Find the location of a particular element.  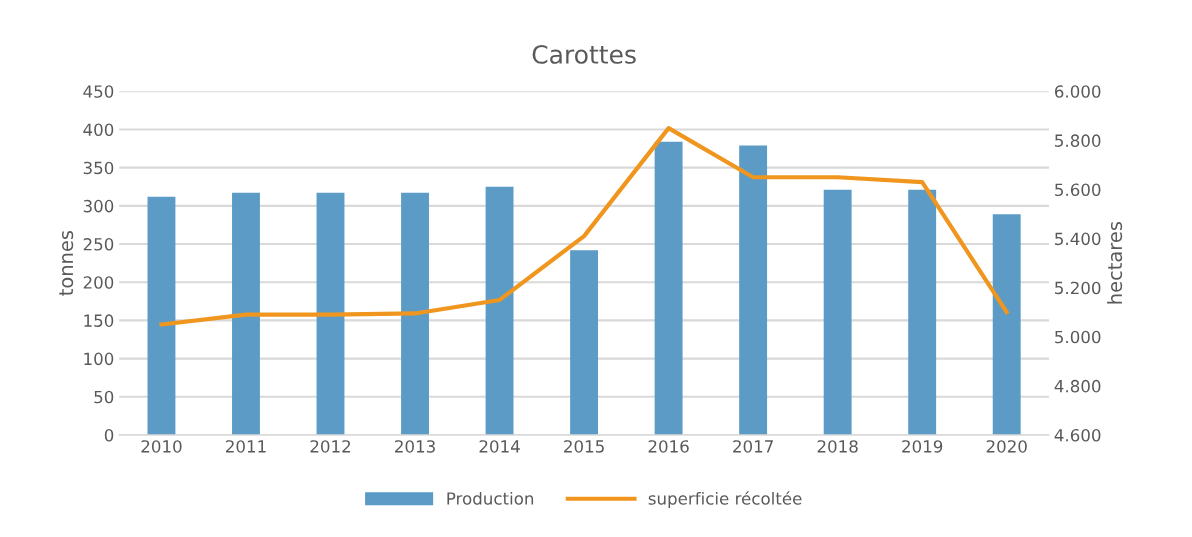

x-tick-label: 2013 is located at coordinates (415, 446).